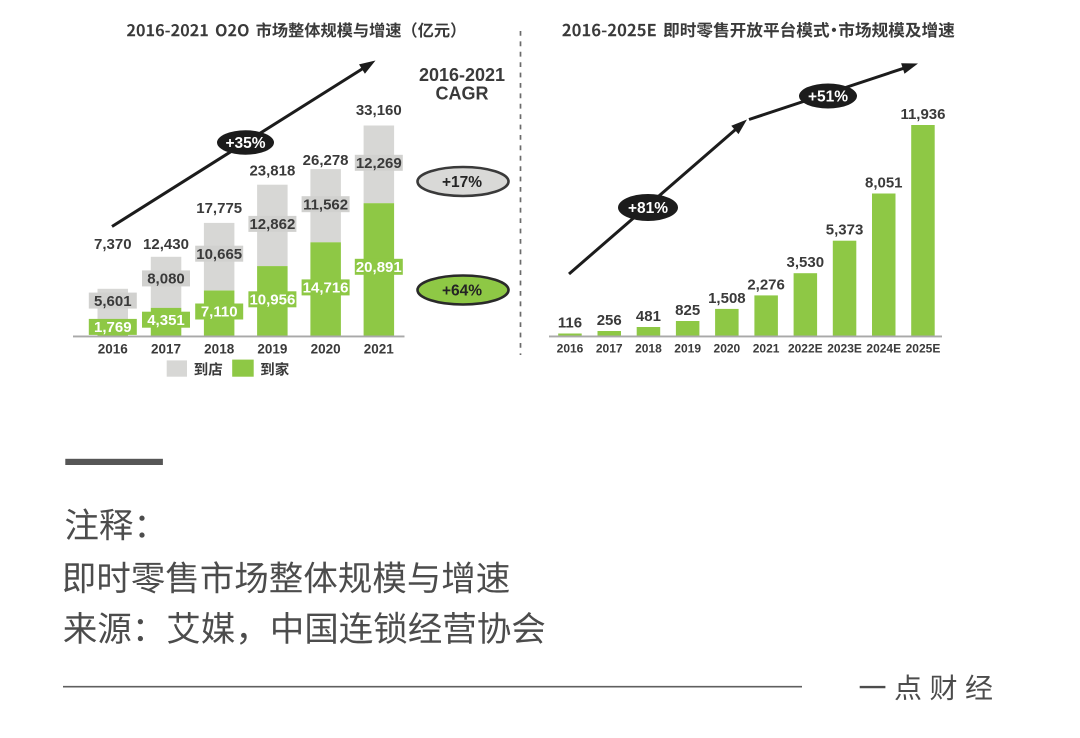 This screenshot has height=738, width=1080. Describe the element at coordinates (648, 208) in the screenshot. I see `svg-text: +81%` at that location.